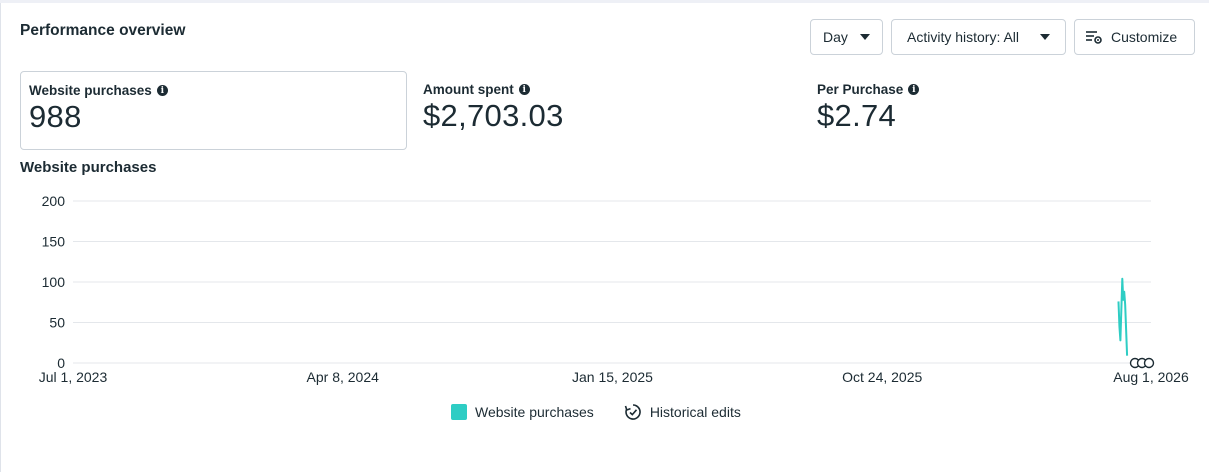 The width and height of the screenshot is (1209, 472). I want to click on metric-per-purchase: Per Purchase i $2.74, so click(999, 110).